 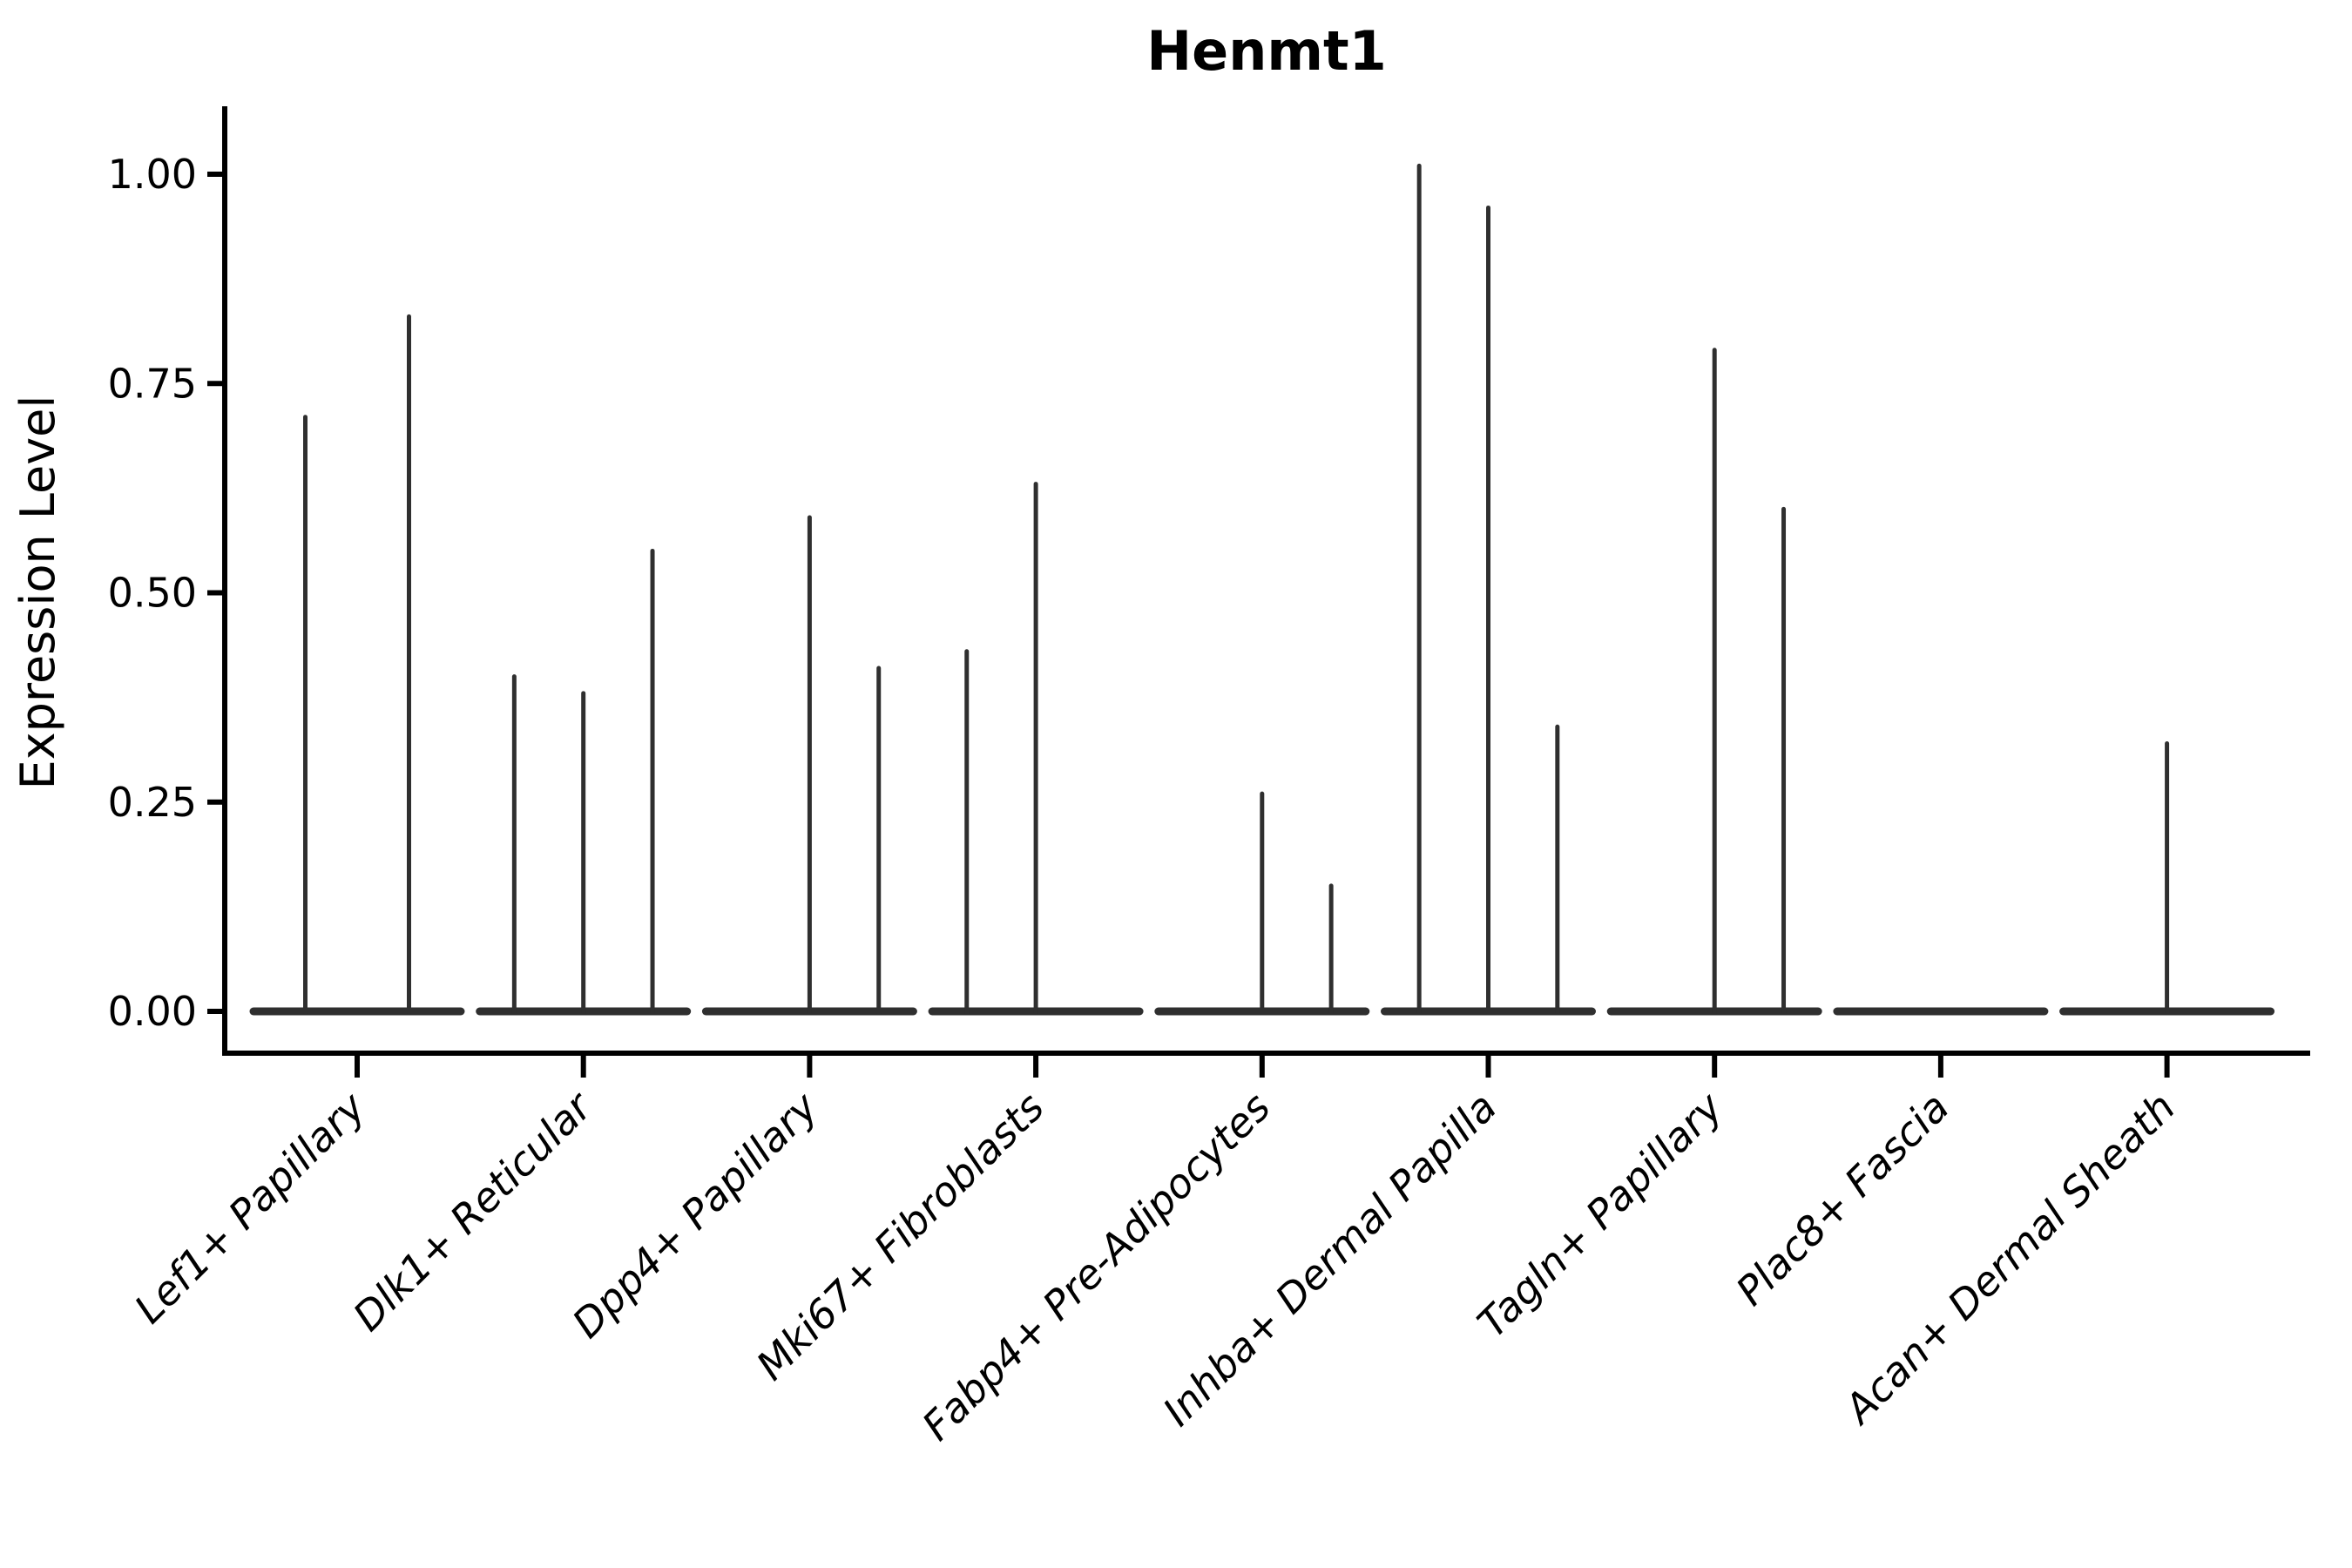 I want to click on y-tick-label: 0.75, so click(x=152, y=383).